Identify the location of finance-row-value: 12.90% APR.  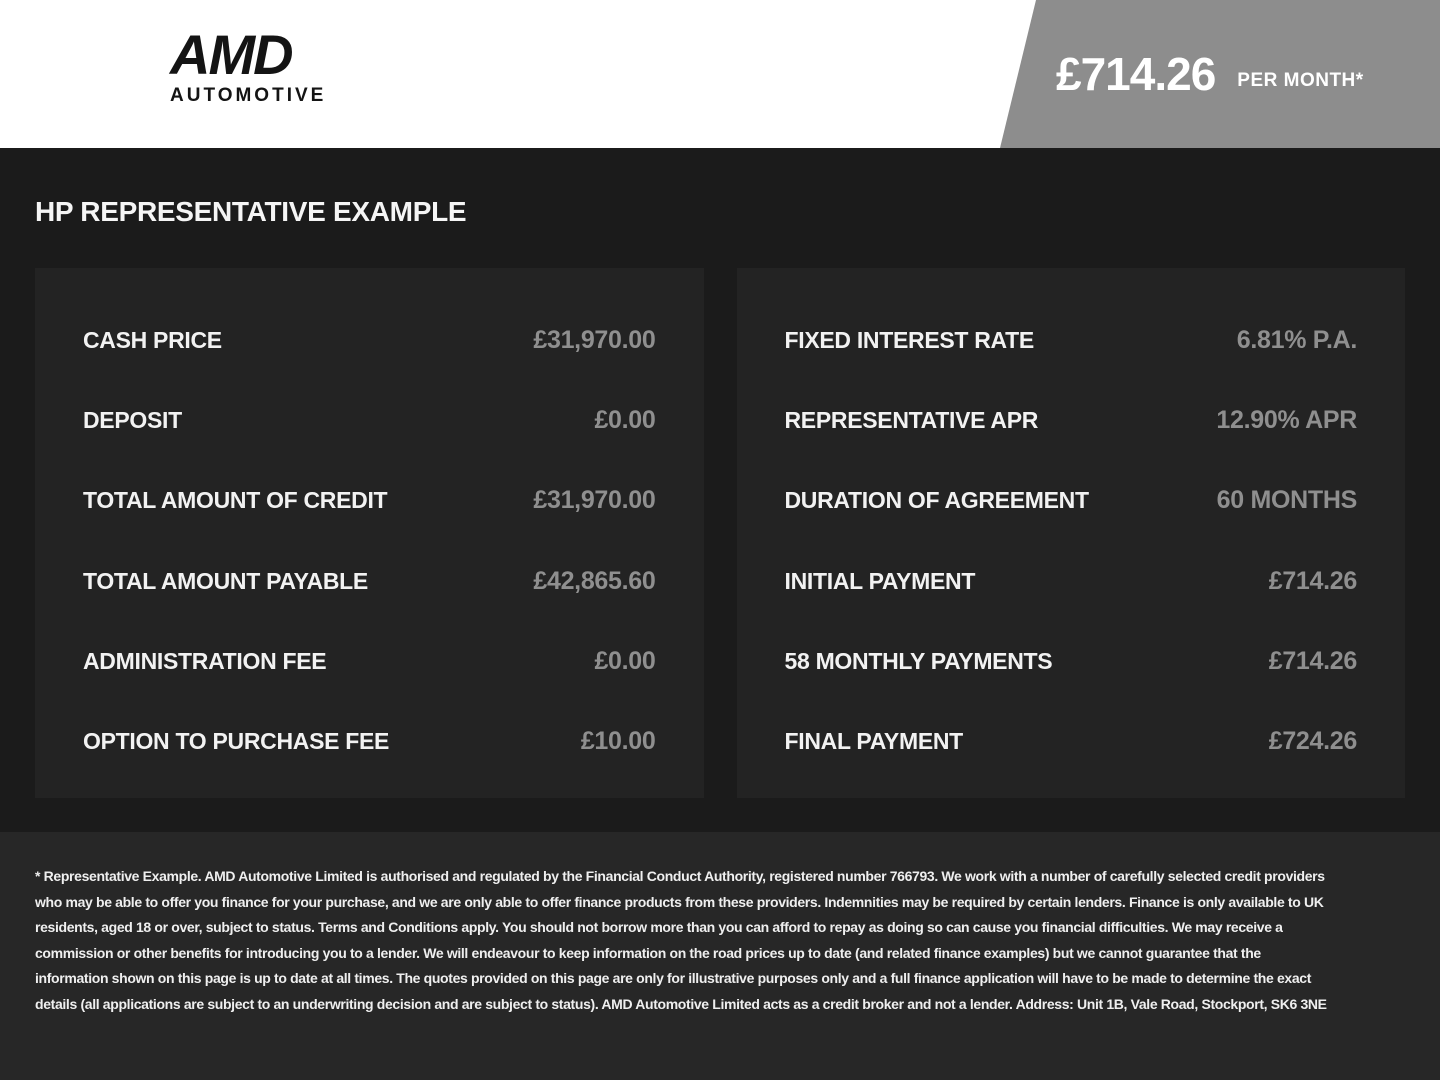
(1286, 420).